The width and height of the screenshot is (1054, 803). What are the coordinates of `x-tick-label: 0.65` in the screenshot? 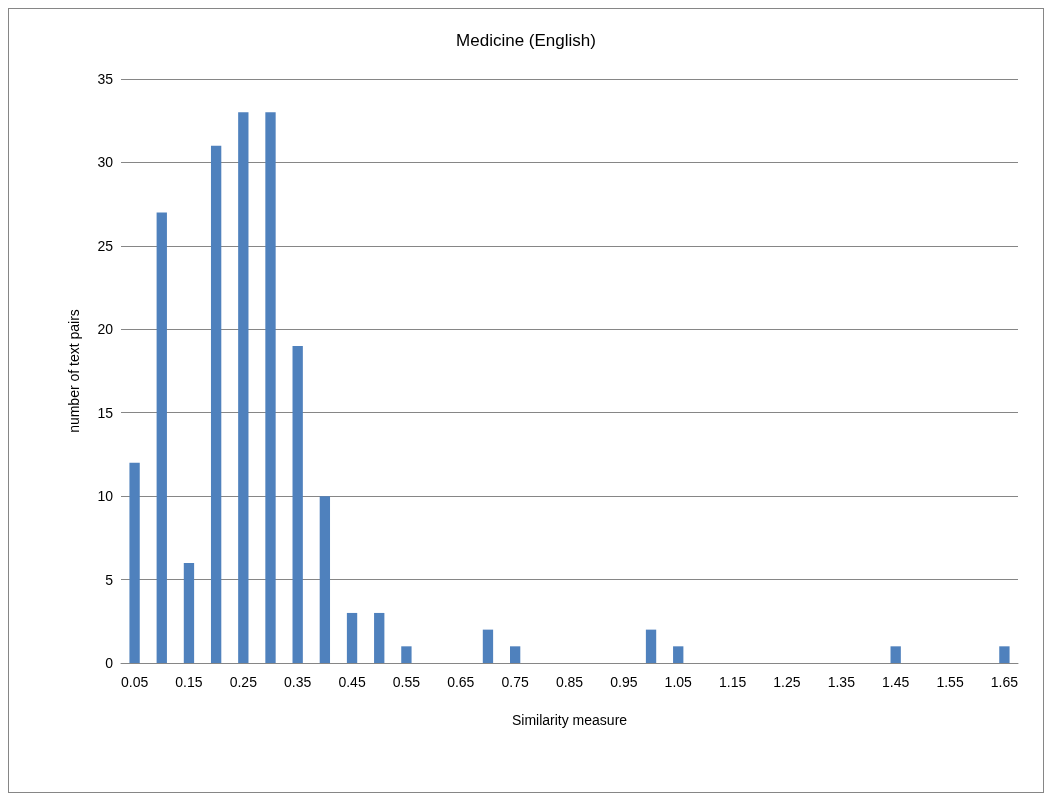 It's located at (461, 682).